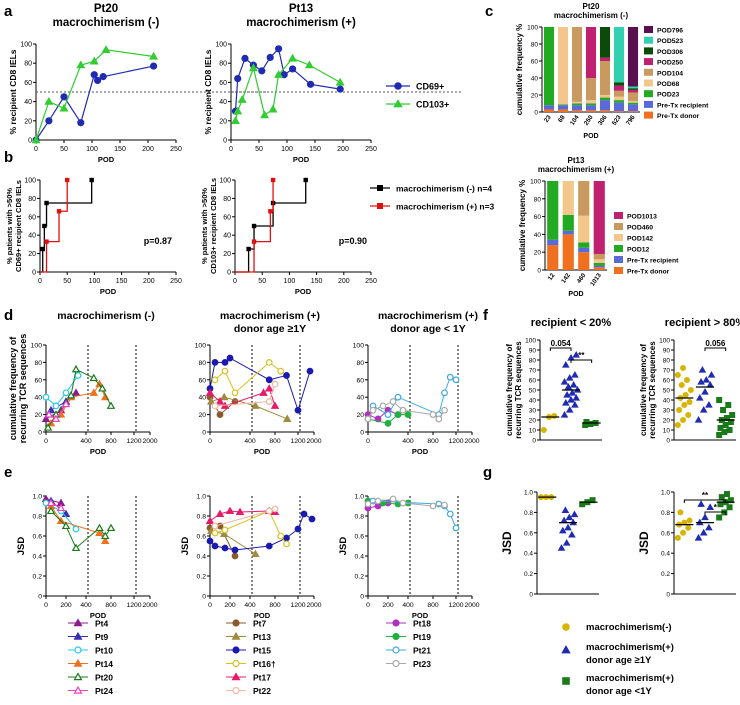 Image resolution: width=740 pixels, height=705 pixels. Describe the element at coordinates (591, 15) in the screenshot. I see `chart-title: macrochimerism (-)` at that location.